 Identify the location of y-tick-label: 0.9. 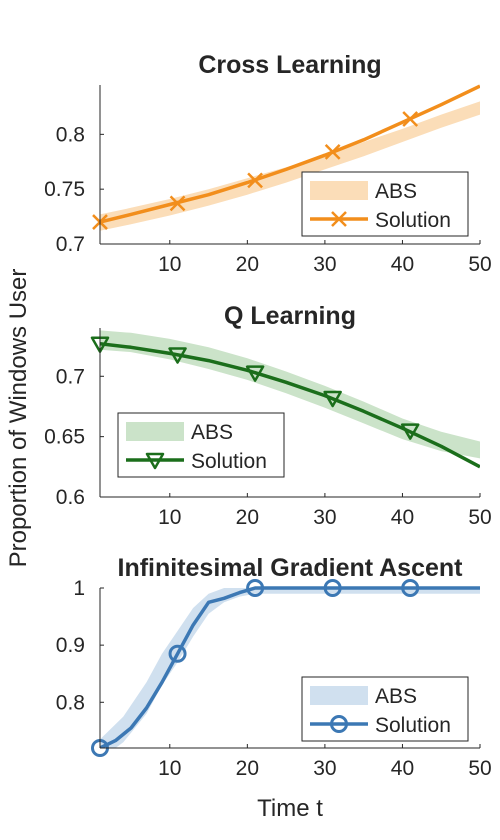
(70, 645).